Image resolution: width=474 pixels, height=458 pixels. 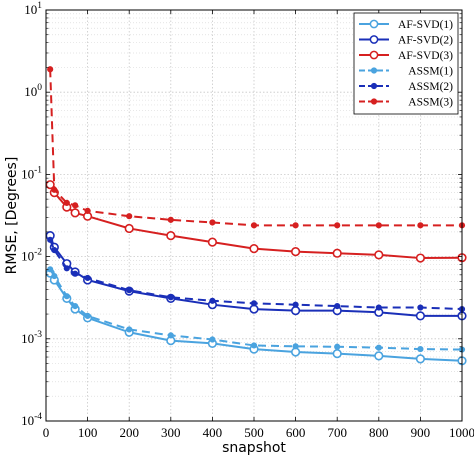 What do you see at coordinates (129, 432) in the screenshot?
I see `x-tick-label: 200` at bounding box center [129, 432].